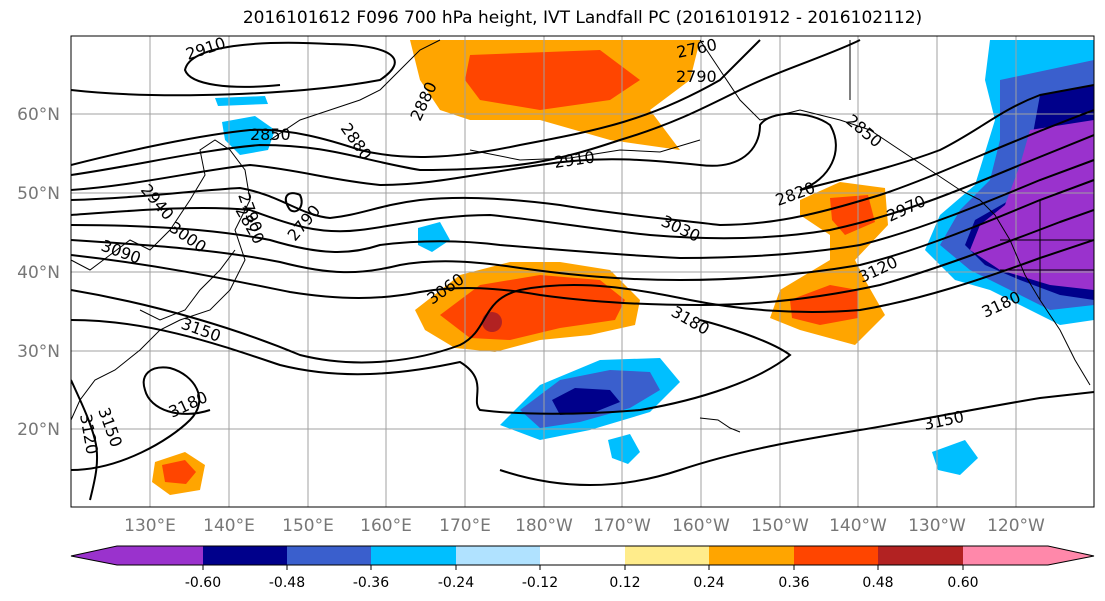 This screenshot has width=1105, height=601. I want to click on lon-tick-label: 160°W, so click(701, 526).